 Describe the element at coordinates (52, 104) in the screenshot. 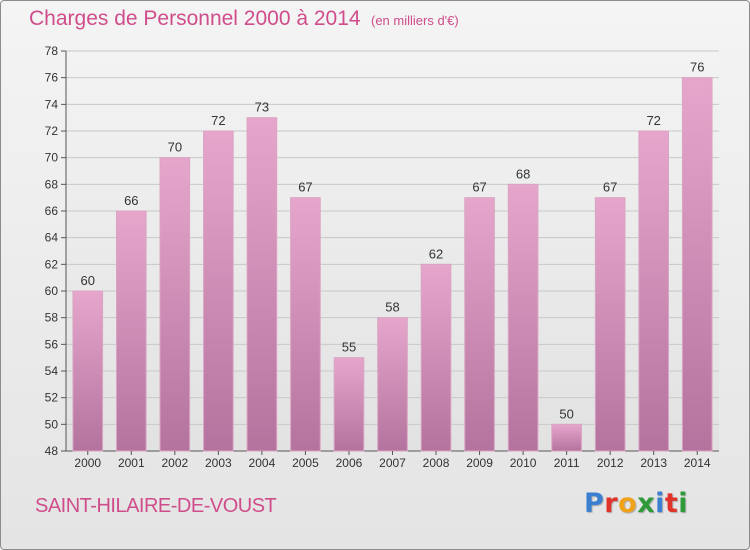

I see `y-tick-label: 74` at that location.